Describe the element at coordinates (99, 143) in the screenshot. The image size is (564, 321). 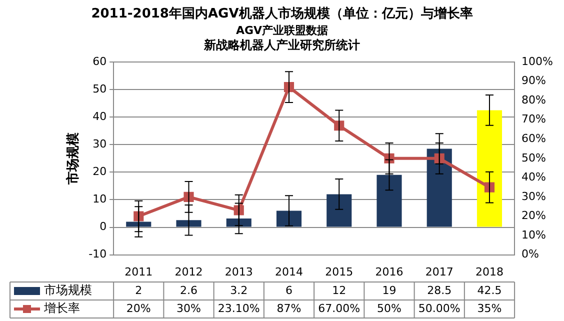
I see `y-tick-label: 30` at that location.